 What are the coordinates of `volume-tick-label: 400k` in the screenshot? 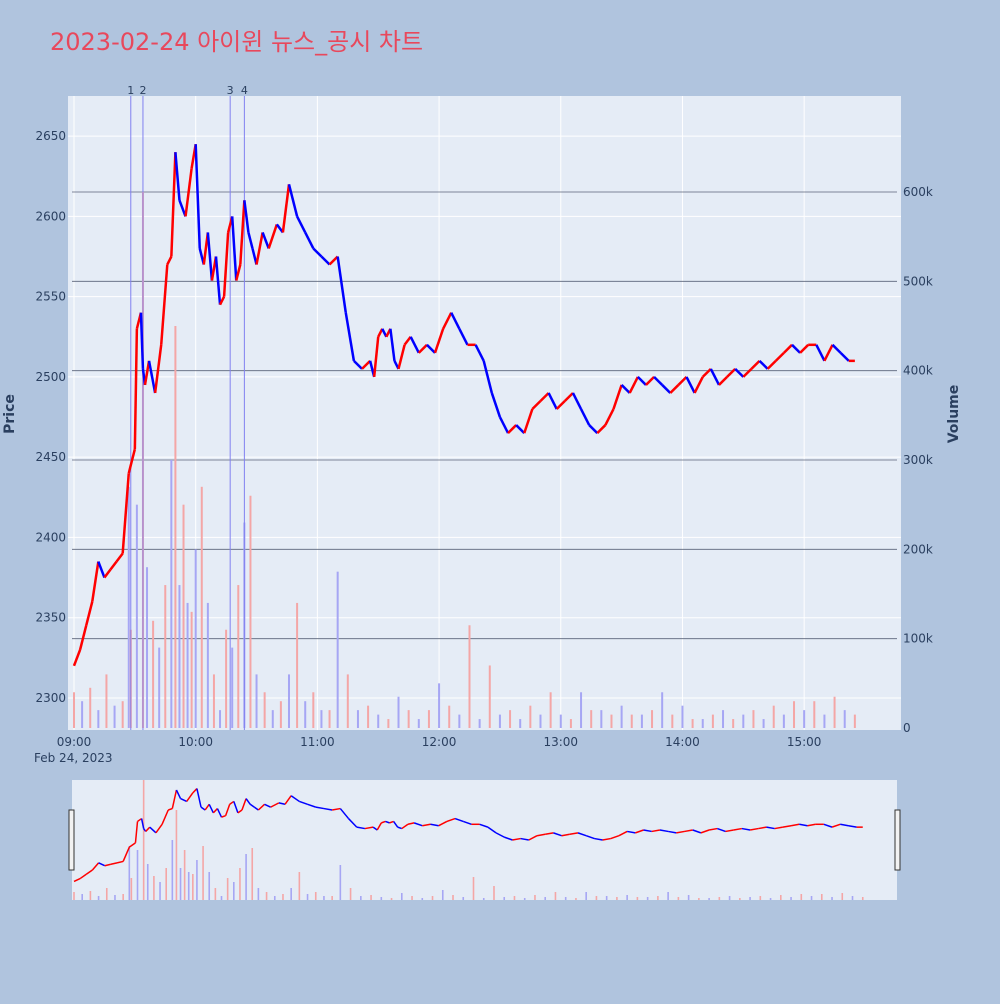 It's located at (918, 371).